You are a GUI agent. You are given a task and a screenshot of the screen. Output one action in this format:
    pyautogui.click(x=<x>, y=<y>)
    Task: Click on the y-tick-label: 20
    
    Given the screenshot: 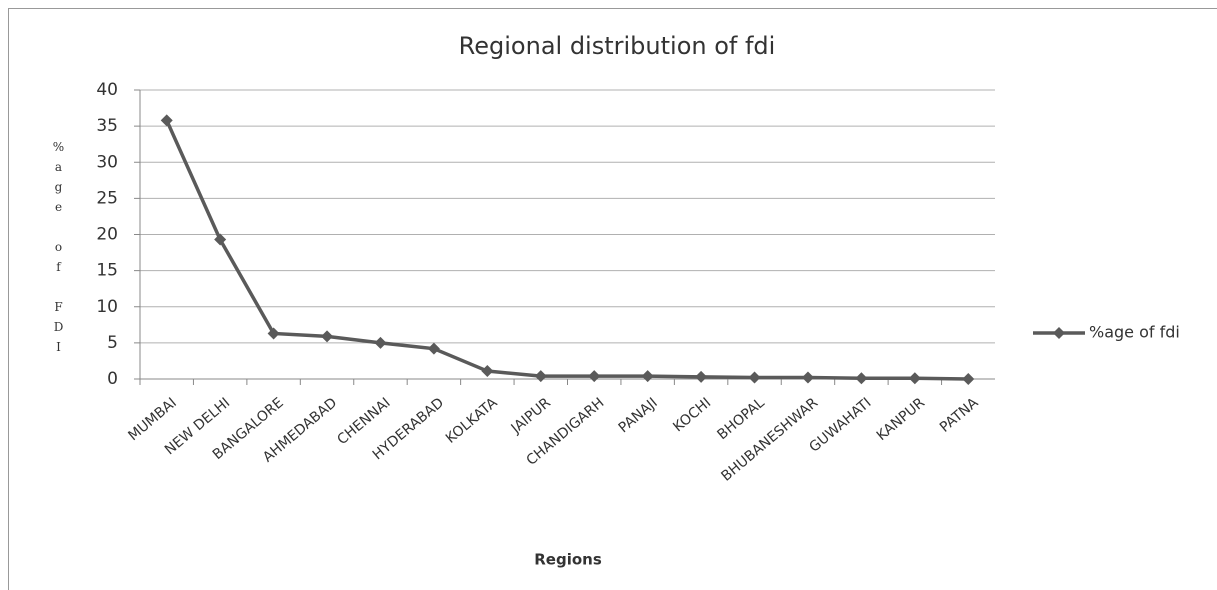 What is the action you would take?
    pyautogui.click(x=107, y=235)
    